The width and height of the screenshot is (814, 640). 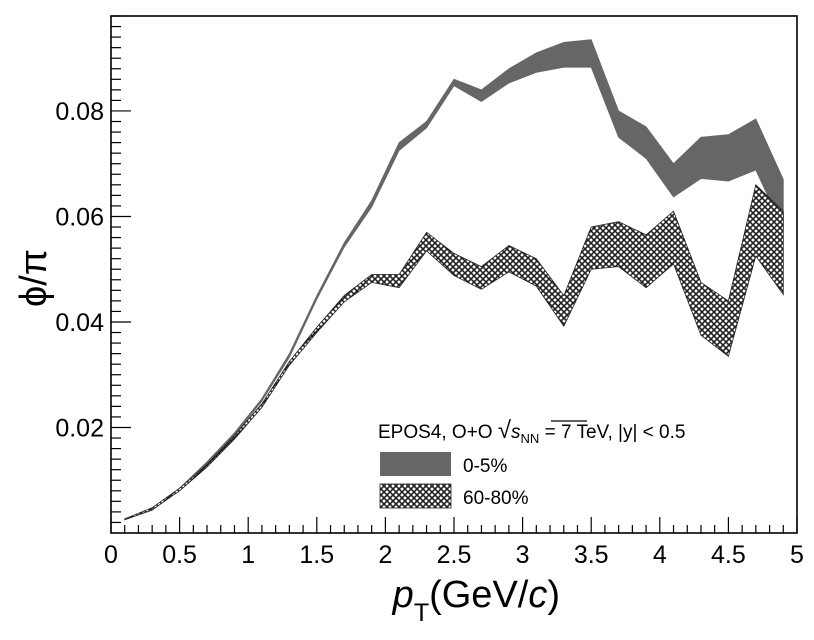 What do you see at coordinates (797, 555) in the screenshot?
I see `x-tick-label: 5` at bounding box center [797, 555].